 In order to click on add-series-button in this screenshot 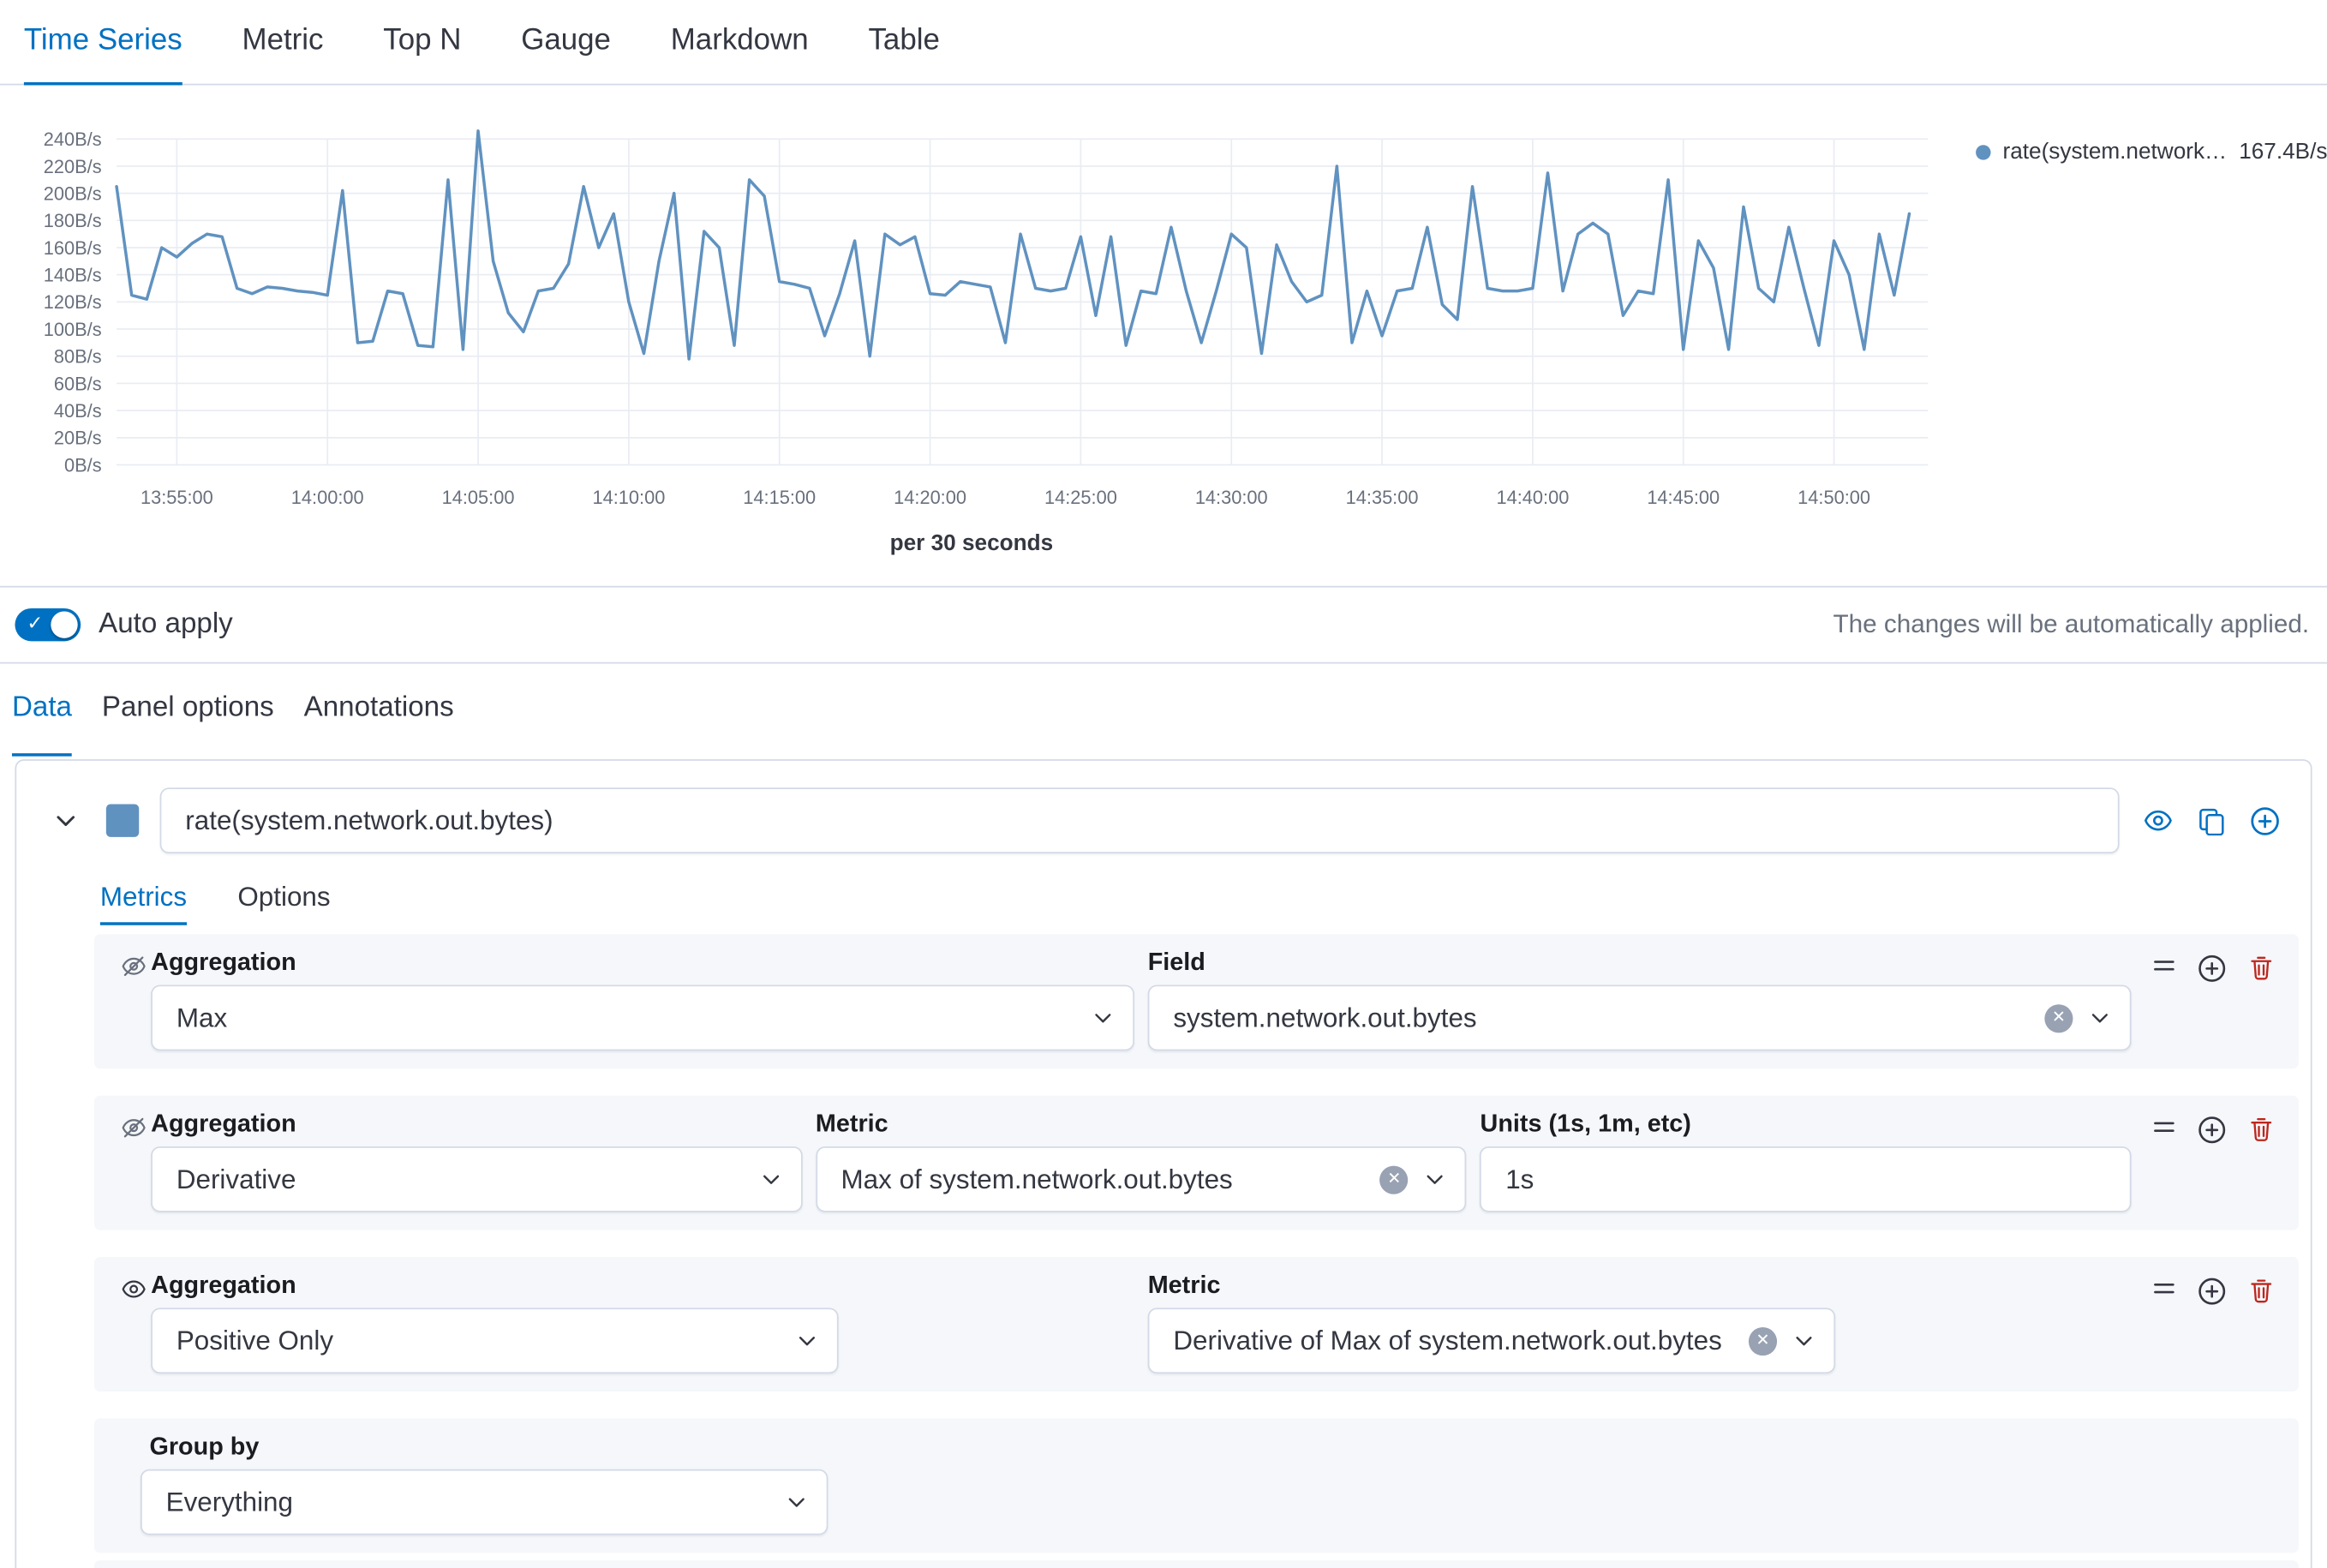, I will do `click(2265, 820)`.